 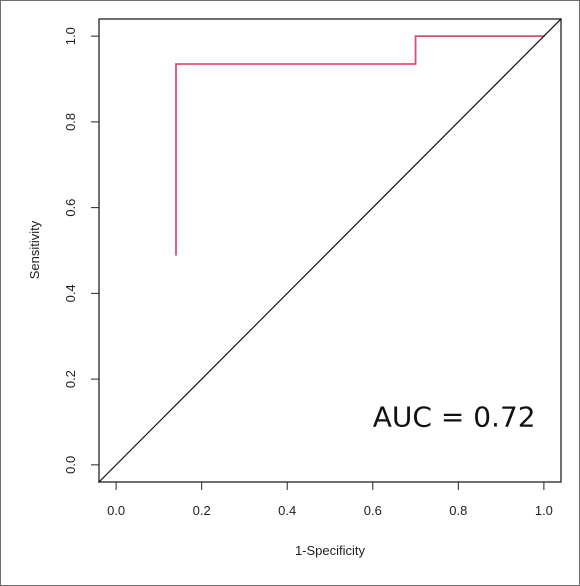 What do you see at coordinates (70, 293) in the screenshot?
I see `y-tick-label: 0.4` at bounding box center [70, 293].